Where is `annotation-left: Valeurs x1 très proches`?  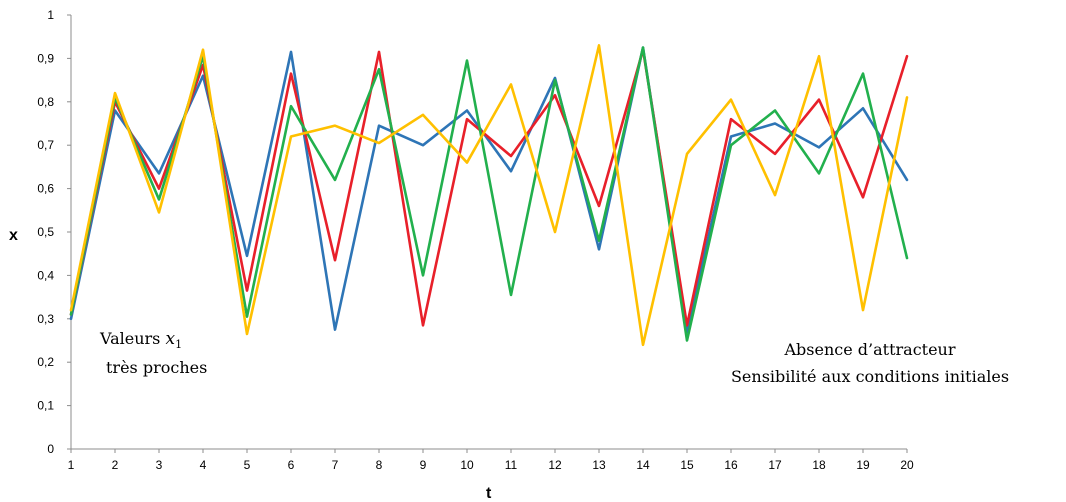
annotation-left: Valeurs x1 très proches is located at coordinates (153, 353).